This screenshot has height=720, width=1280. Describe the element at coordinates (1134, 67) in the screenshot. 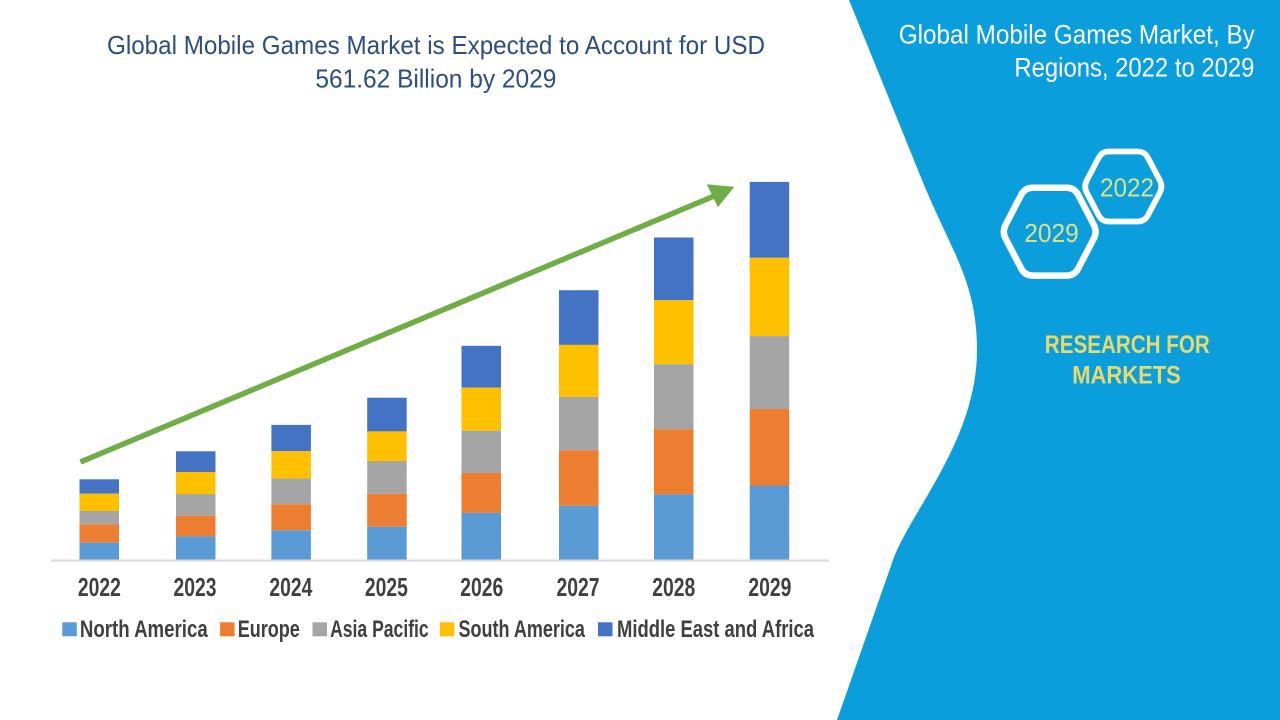

I see `svg-text: Regions, 2022 to 2029` at that location.